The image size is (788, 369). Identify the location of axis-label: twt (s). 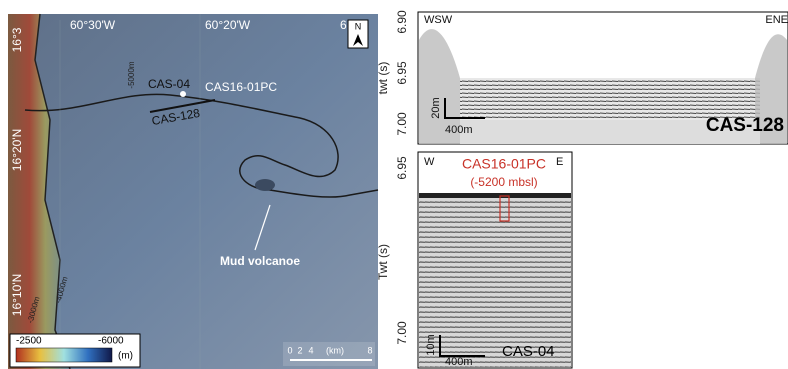
(383, 78).